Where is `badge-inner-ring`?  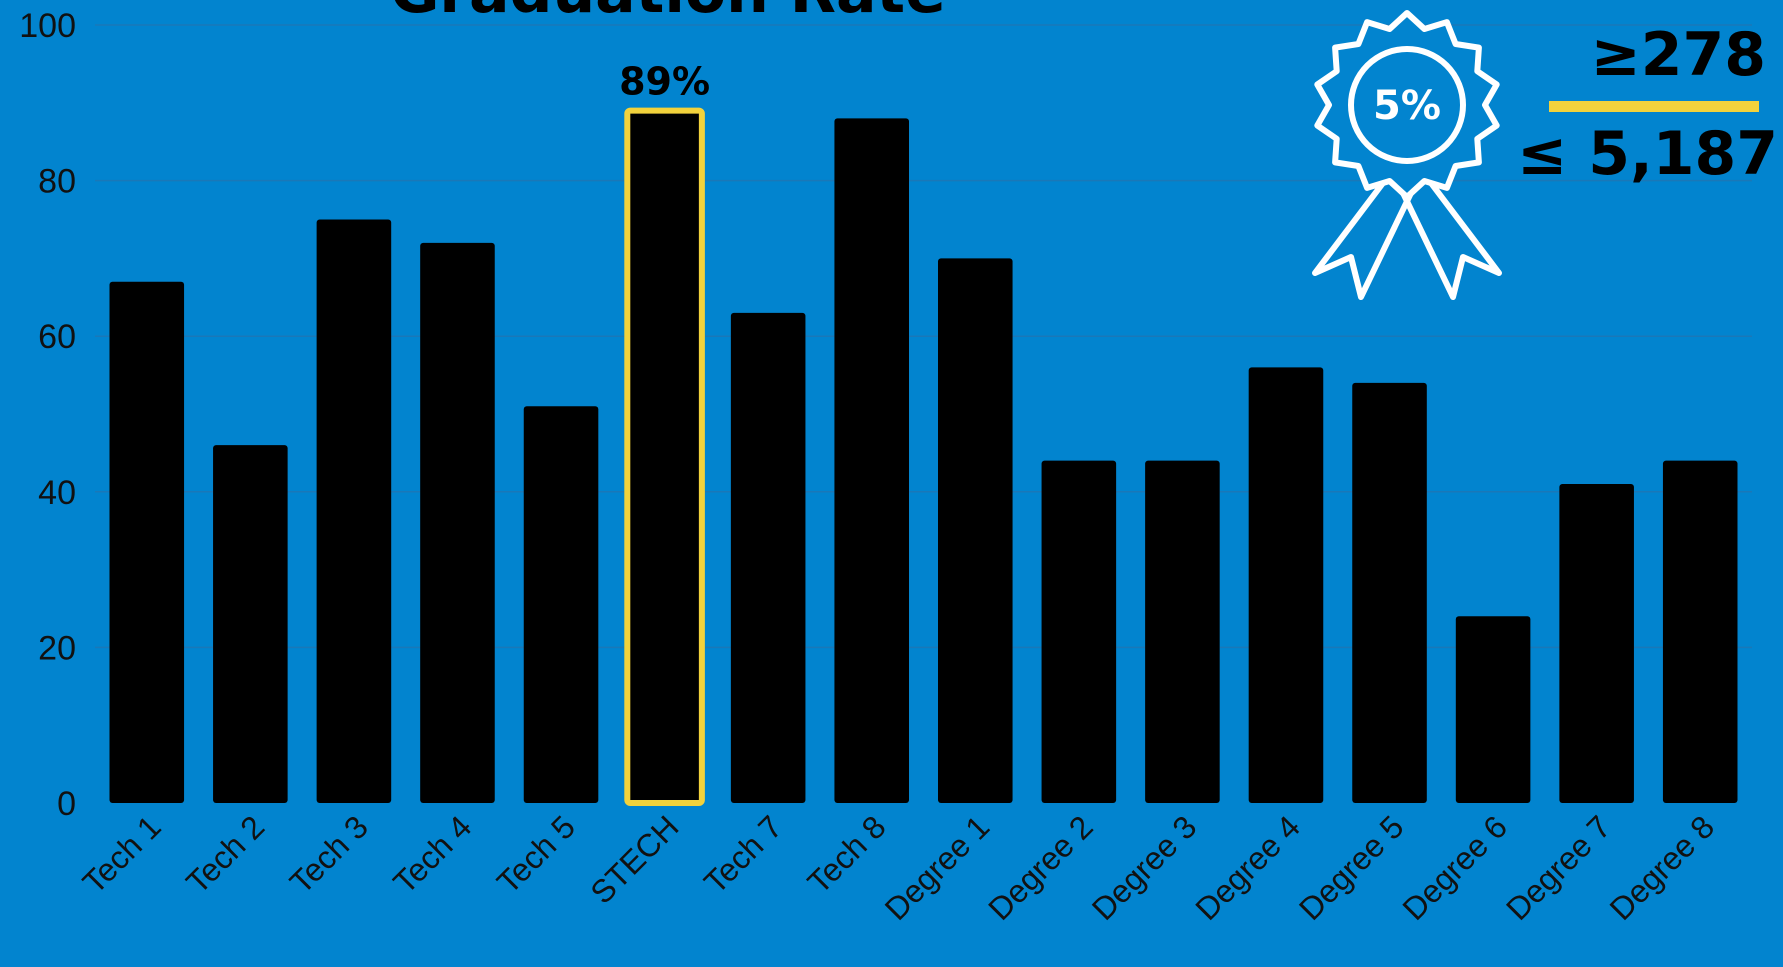 badge-inner-ring is located at coordinates (1407, 105).